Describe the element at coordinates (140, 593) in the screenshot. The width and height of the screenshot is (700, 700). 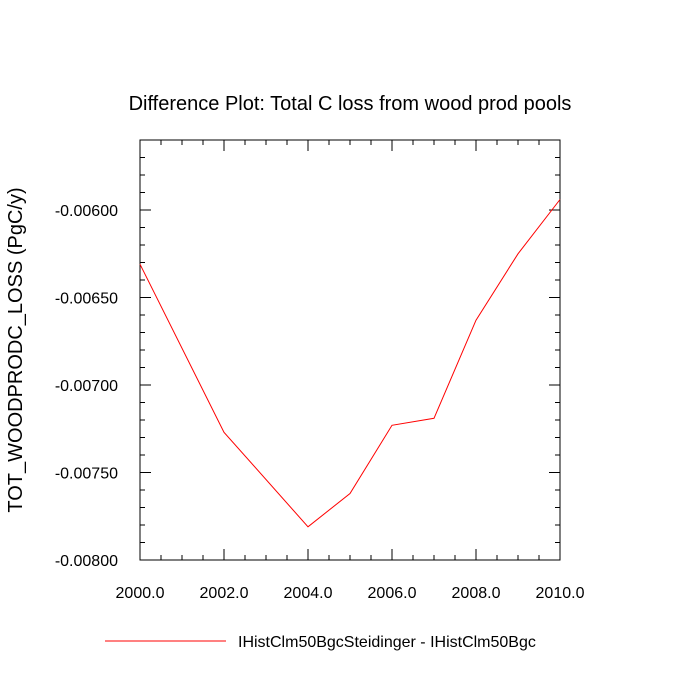
I see `x-tick-label: 2000.0` at that location.